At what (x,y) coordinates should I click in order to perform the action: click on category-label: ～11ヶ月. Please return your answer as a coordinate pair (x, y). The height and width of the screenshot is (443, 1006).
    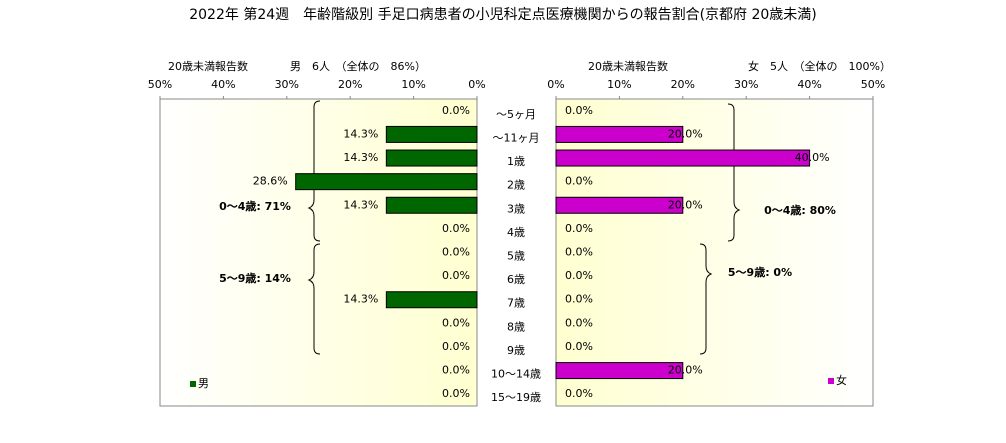
    Looking at the image, I should click on (516, 137).